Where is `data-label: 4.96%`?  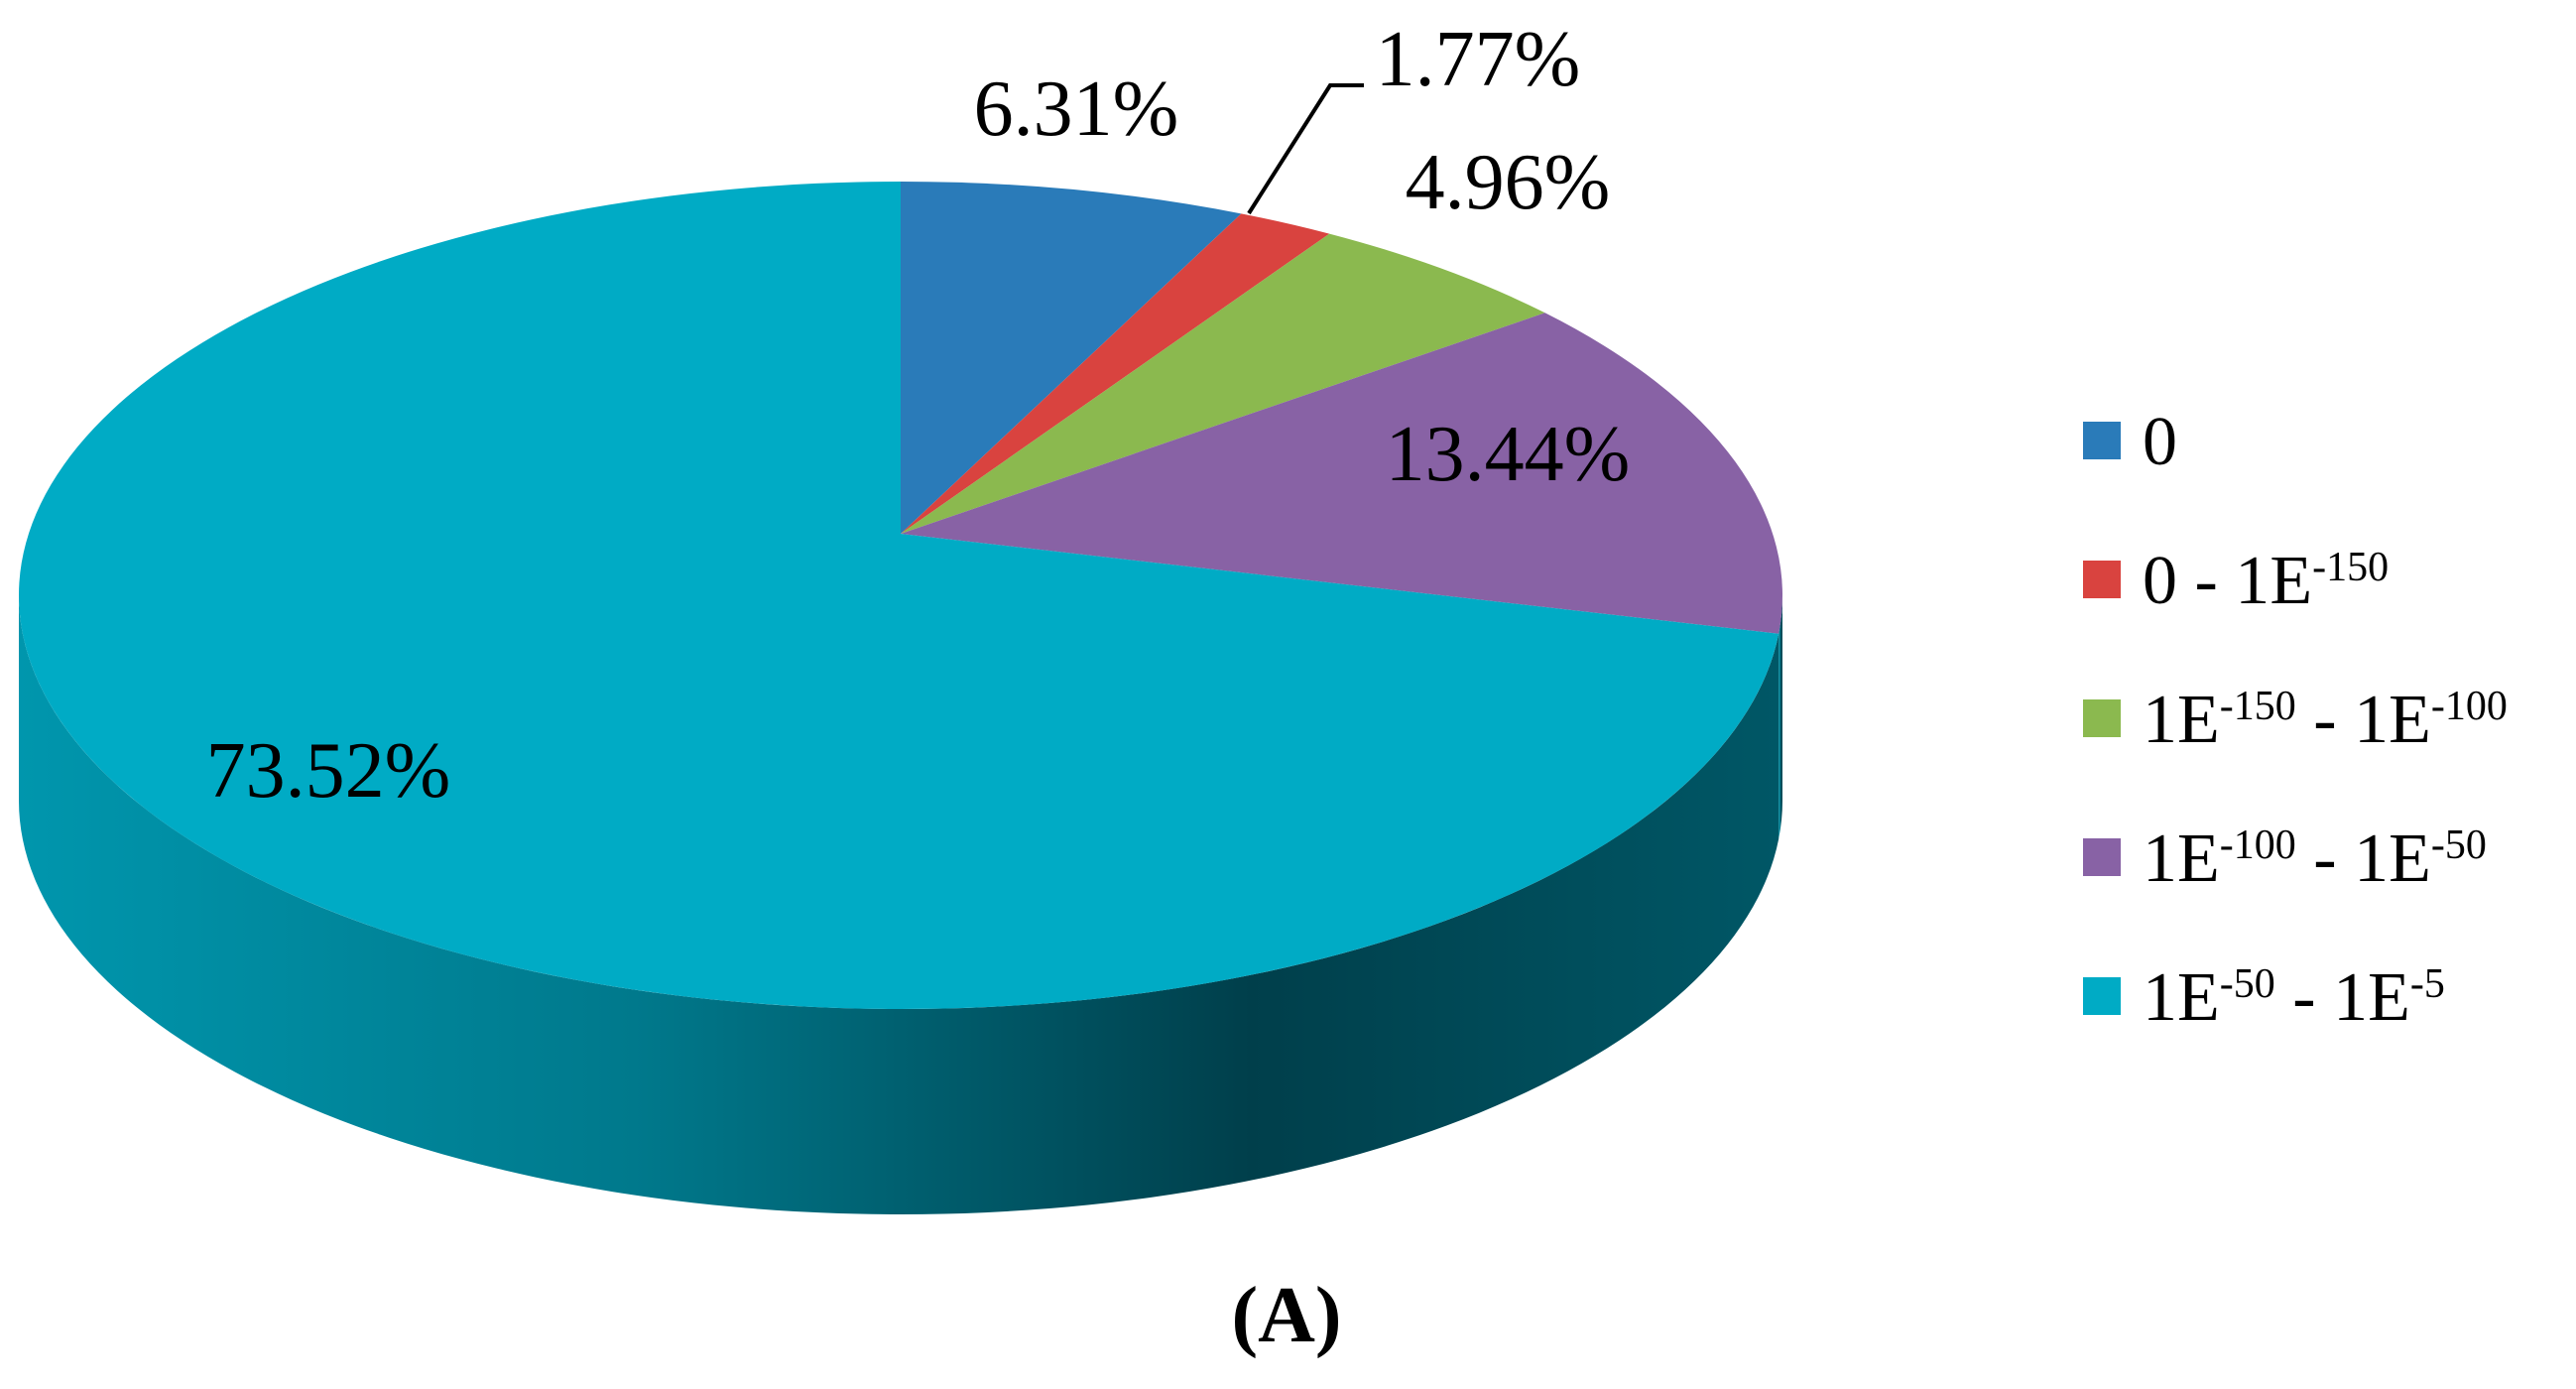
data-label: 4.96% is located at coordinates (1508, 182).